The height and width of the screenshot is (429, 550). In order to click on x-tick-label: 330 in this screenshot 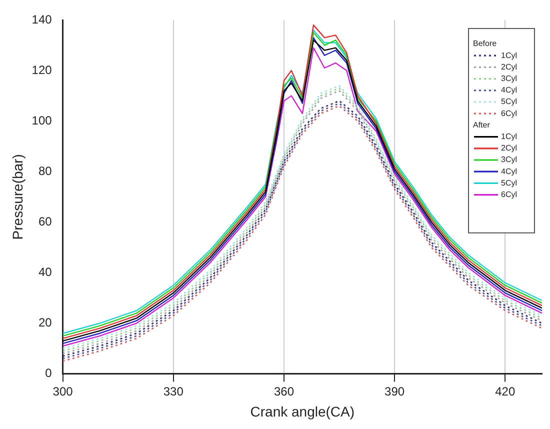, I will do `click(173, 391)`.